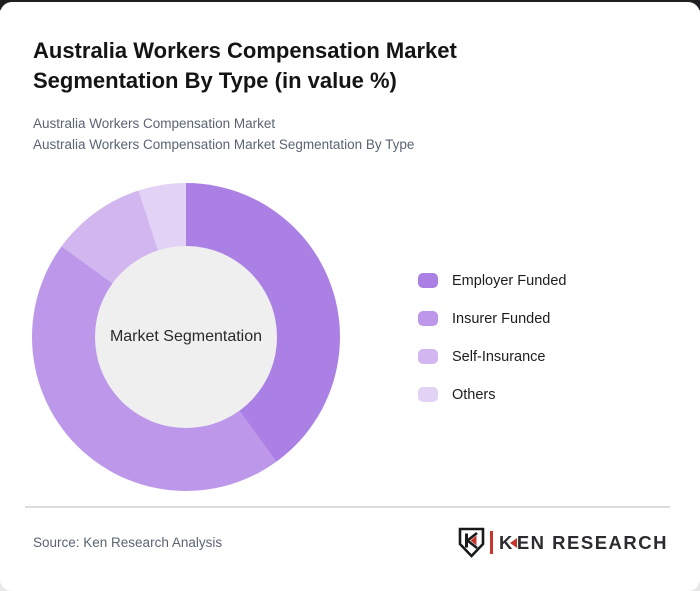 The height and width of the screenshot is (591, 700). I want to click on legend-label: Insurer Funded, so click(501, 318).